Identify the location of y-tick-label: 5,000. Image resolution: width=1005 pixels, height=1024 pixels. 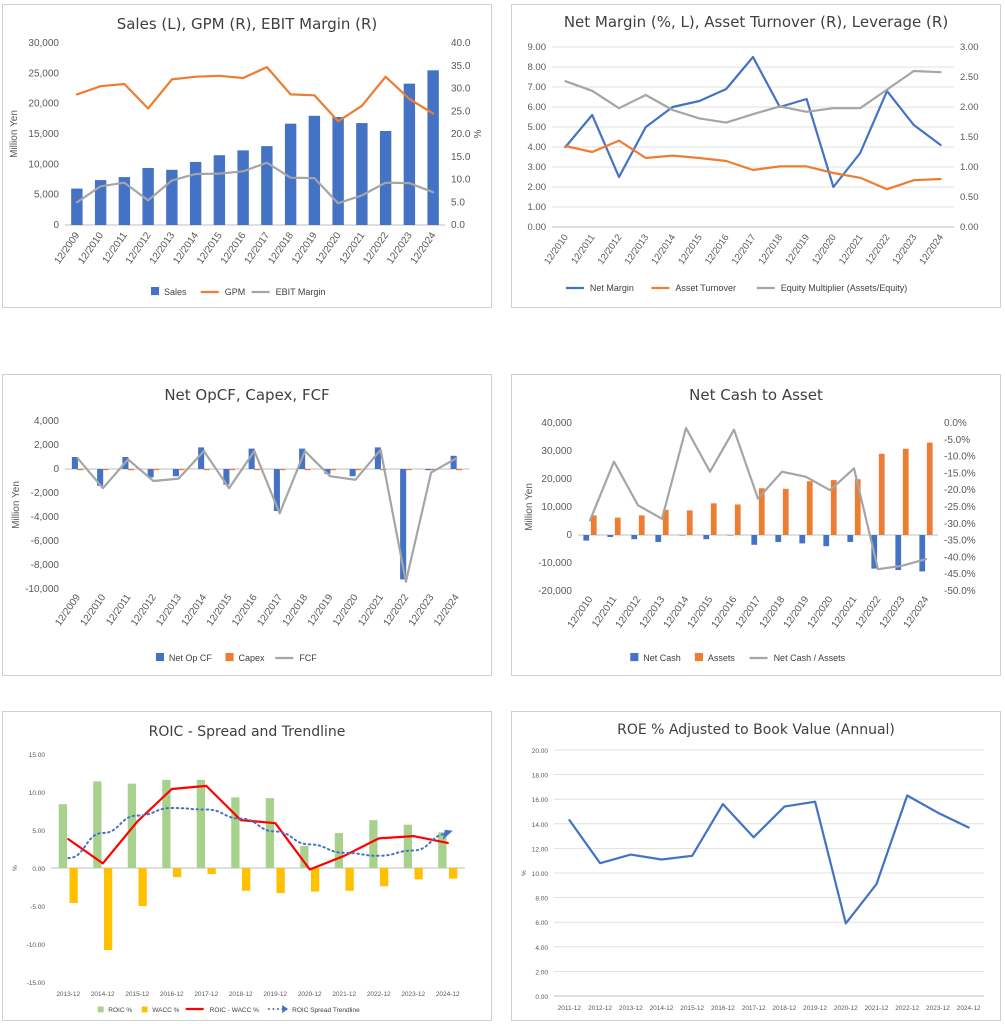
(46, 195).